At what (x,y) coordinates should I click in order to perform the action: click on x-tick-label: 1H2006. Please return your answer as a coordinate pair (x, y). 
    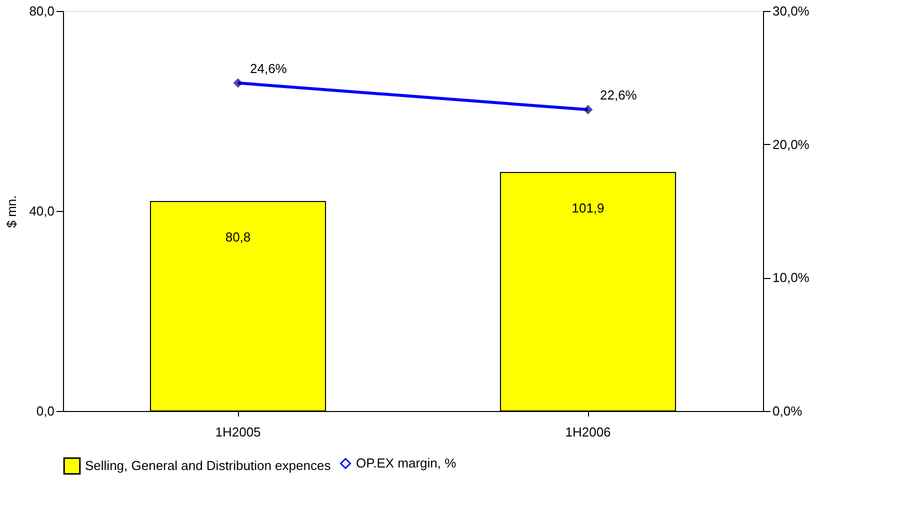
    Looking at the image, I should click on (588, 432).